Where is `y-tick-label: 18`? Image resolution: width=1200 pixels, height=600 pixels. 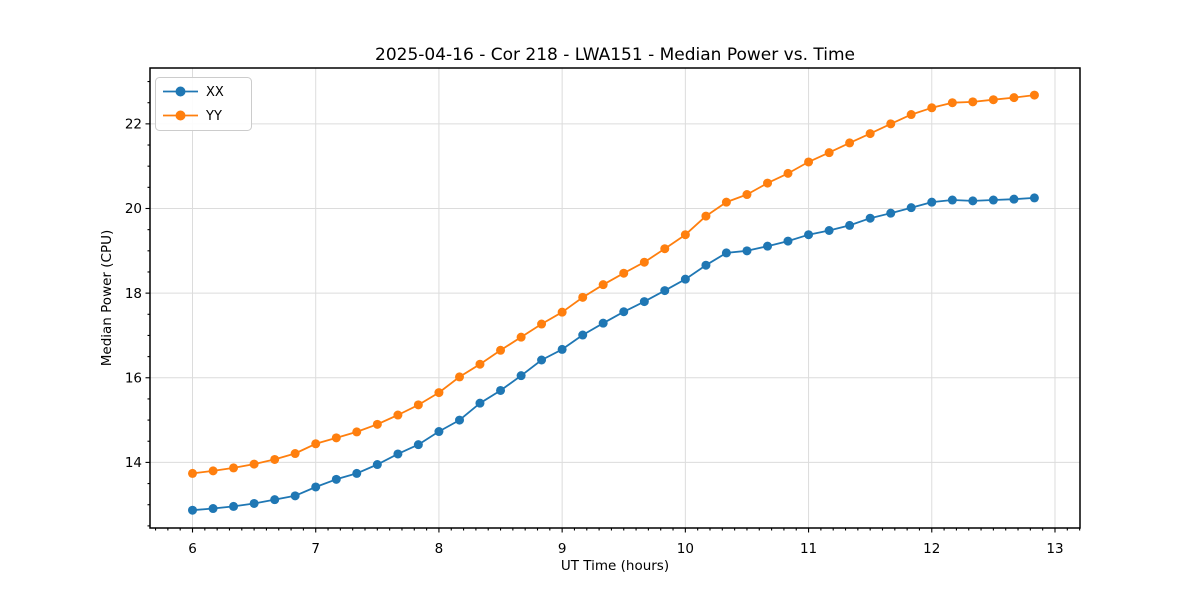 y-tick-label: 18 is located at coordinates (133, 294).